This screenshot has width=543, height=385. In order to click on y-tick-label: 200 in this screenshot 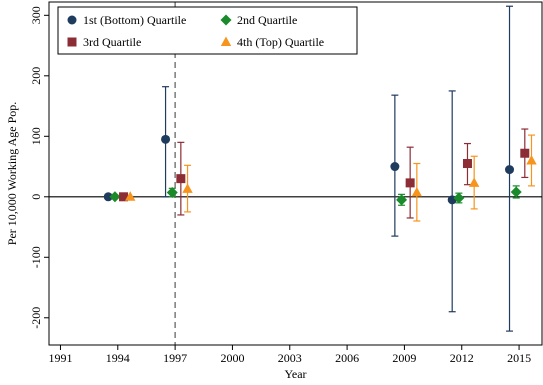, I will do `click(36, 76)`.